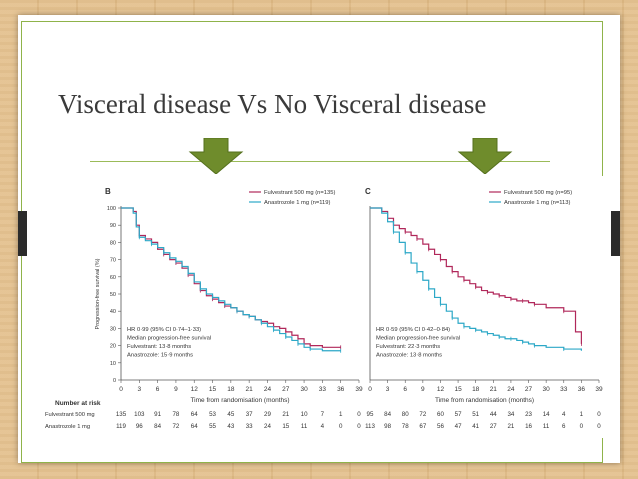  Describe the element at coordinates (405, 414) in the screenshot. I see `risk-value: 80` at that location.